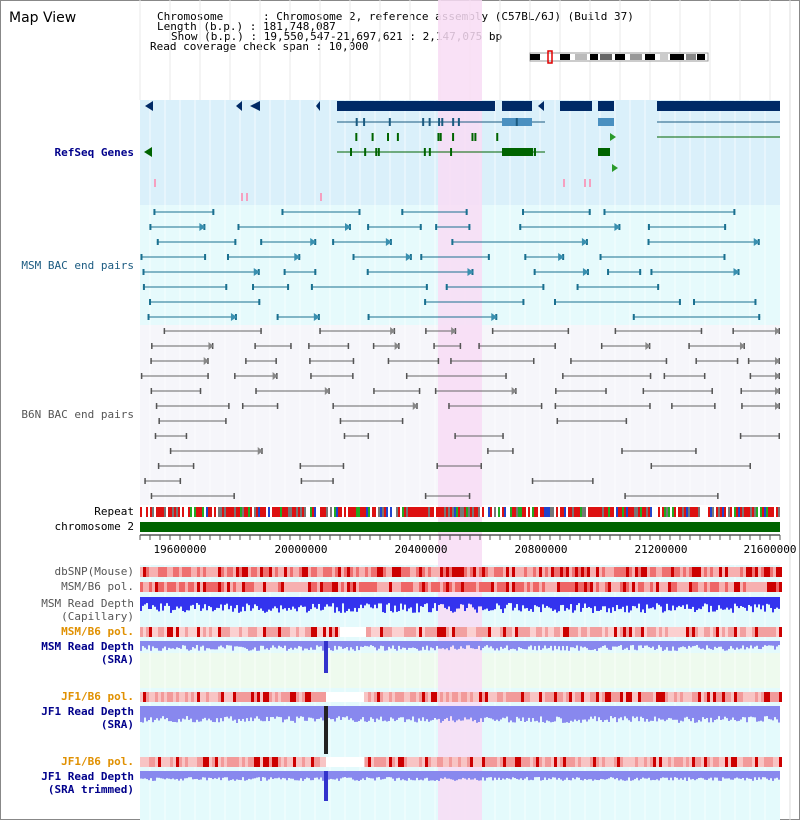 This screenshot has height=820, width=800. Describe the element at coordinates (77, 414) in the screenshot. I see `track-label-b6n-bac: B6N BAC end pairs` at that location.